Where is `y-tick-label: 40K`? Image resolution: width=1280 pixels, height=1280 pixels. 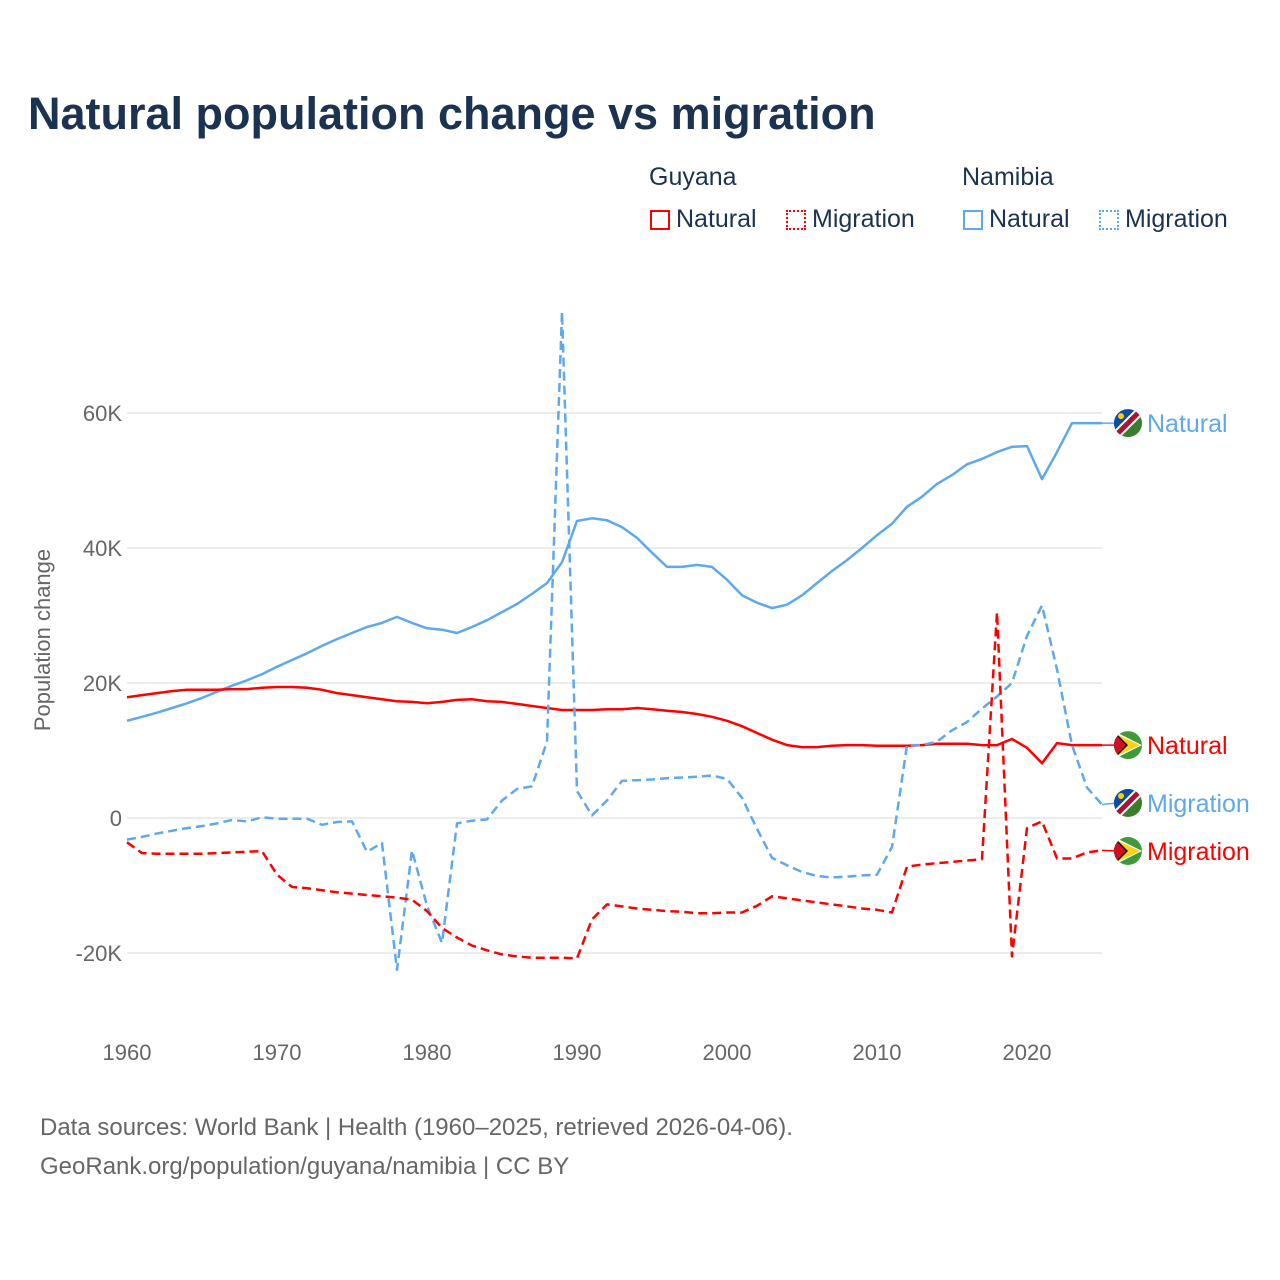 y-tick-label: 40K is located at coordinates (102, 548).